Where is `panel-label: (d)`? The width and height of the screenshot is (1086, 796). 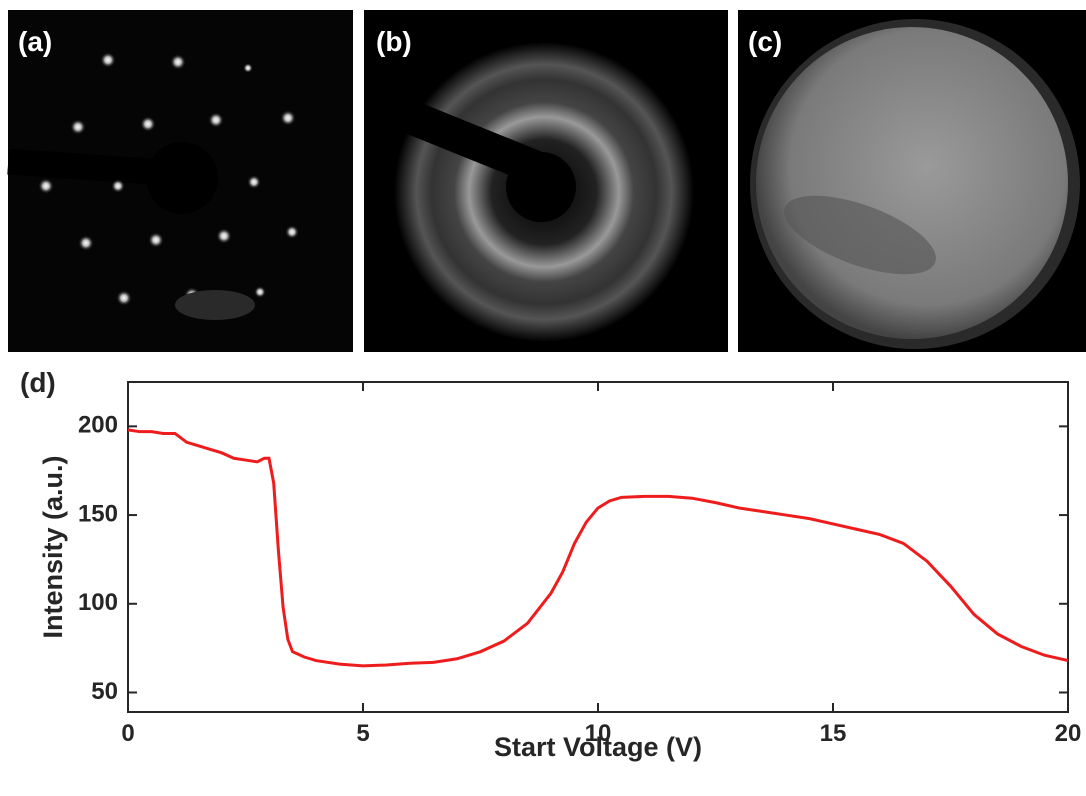 panel-label: (d) is located at coordinates (38, 382).